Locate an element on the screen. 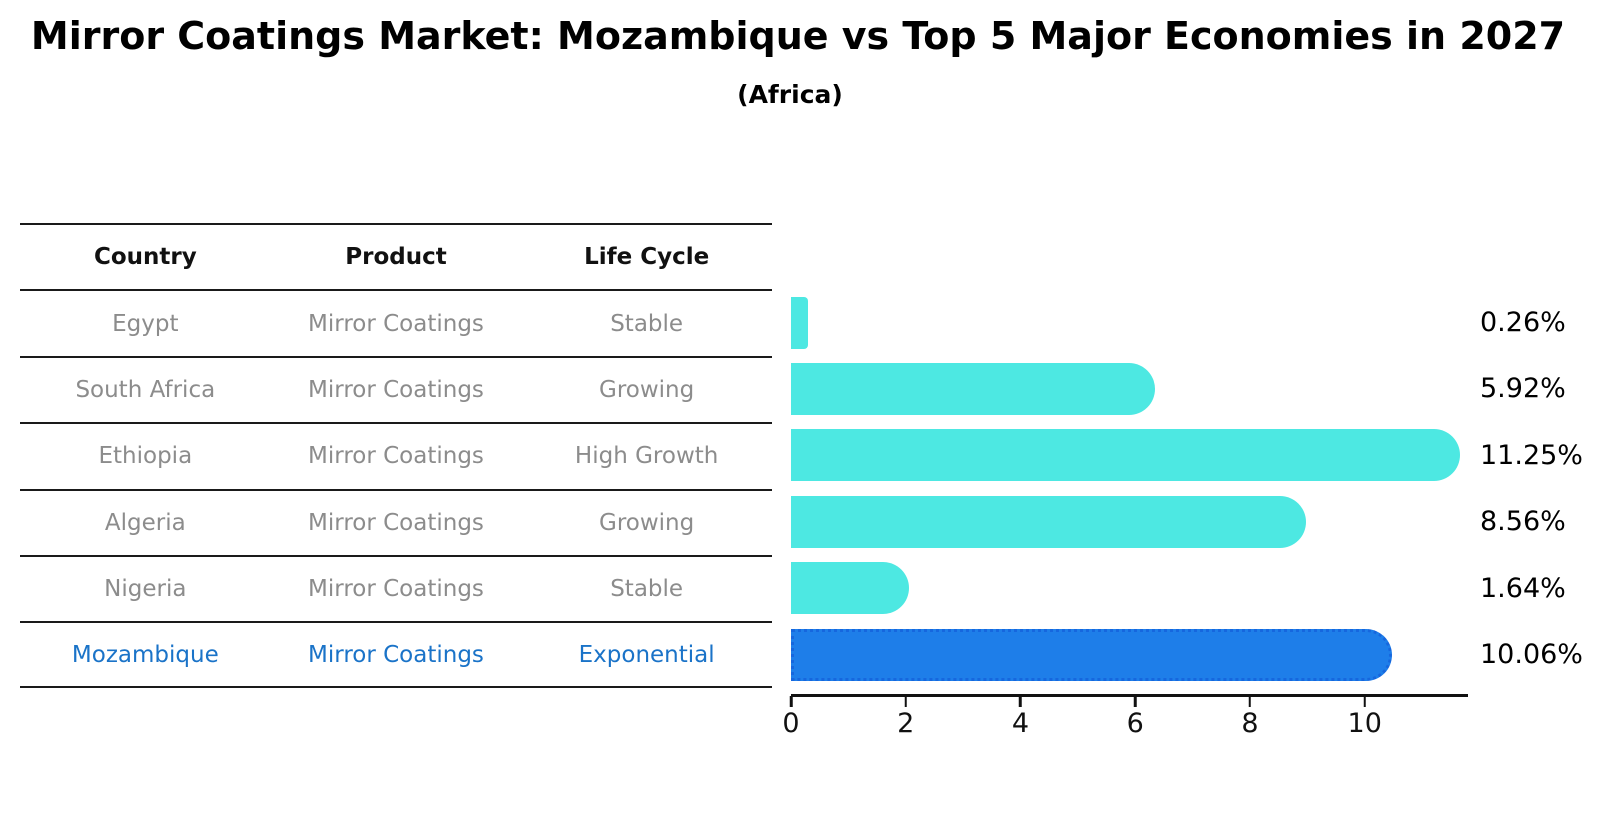  table-row: South Africa Mirror Coatings Growing is located at coordinates (396, 388).